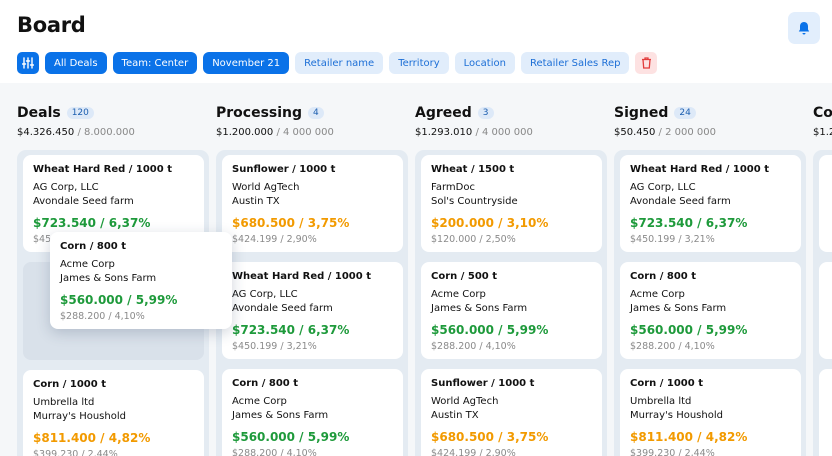 The height and width of the screenshot is (456, 832). Describe the element at coordinates (106, 132) in the screenshot. I see `column-target: / 8.000.000` at that location.